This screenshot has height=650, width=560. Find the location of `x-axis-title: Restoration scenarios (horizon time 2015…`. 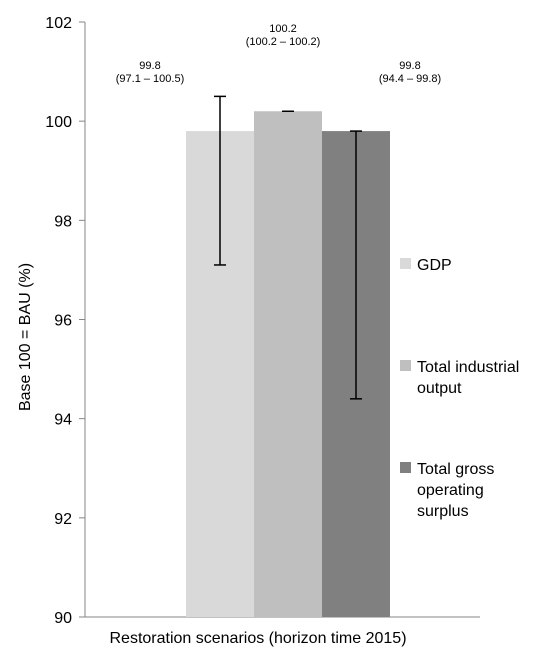

x-axis-title: Restoration scenarios (horizon time 2015… is located at coordinates (257, 638).